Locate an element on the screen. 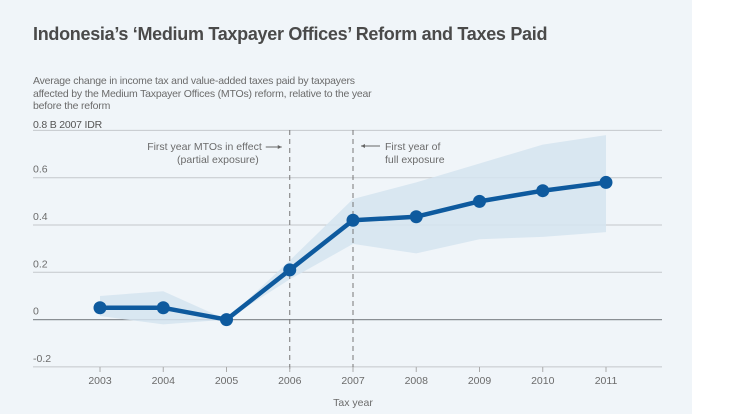 Image resolution: width=736 pixels, height=414 pixels. x-axis: 2003 2004 2005 2006 2007 2008 2009 2010 2011 is located at coordinates (352, 377).